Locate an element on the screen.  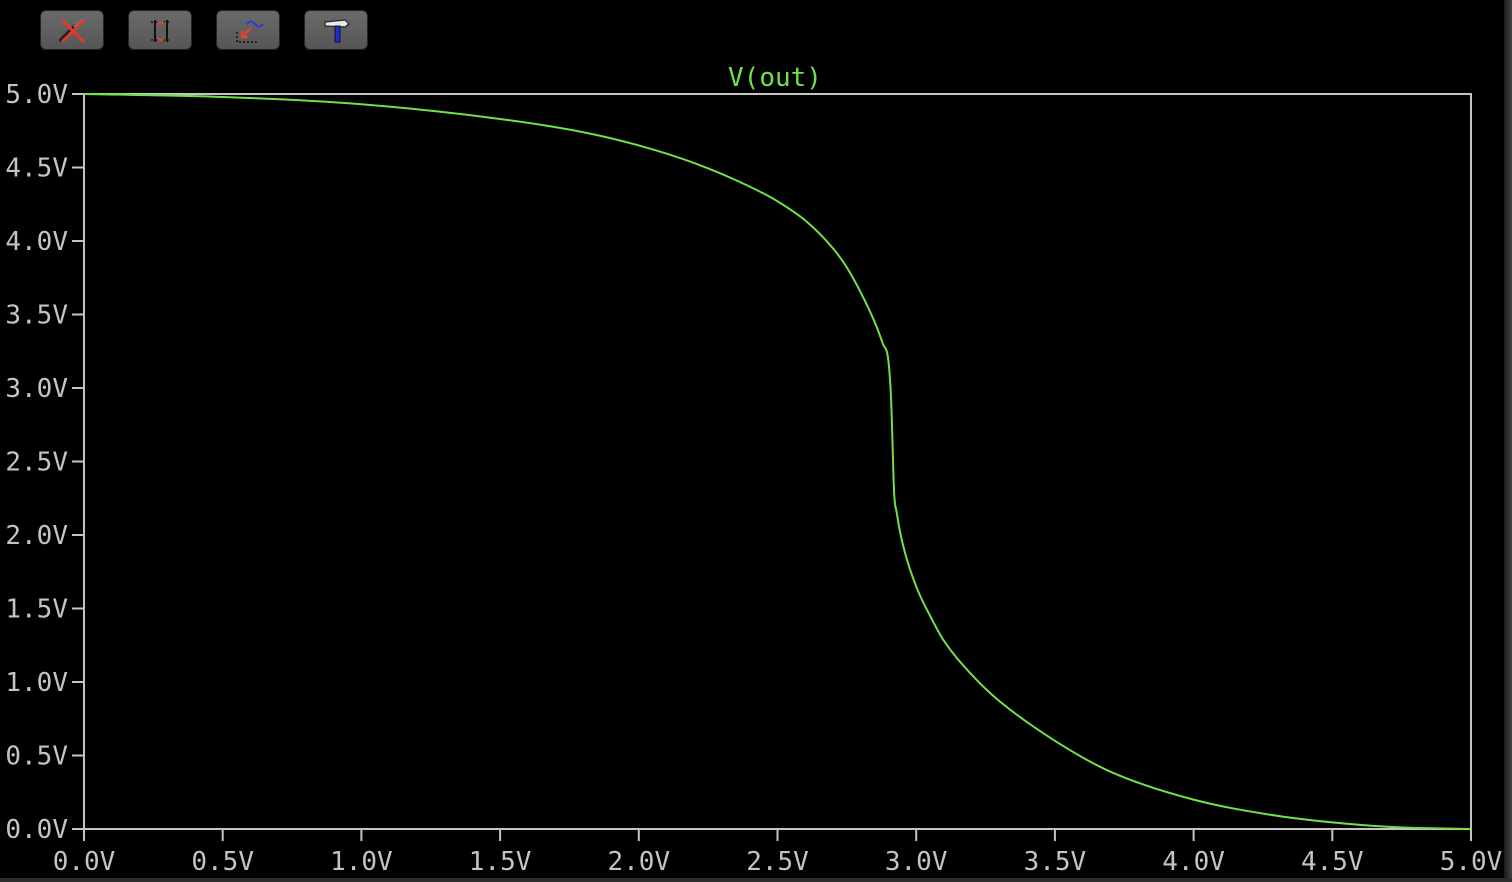
x-tick-label: 0.5V is located at coordinates (222, 862).